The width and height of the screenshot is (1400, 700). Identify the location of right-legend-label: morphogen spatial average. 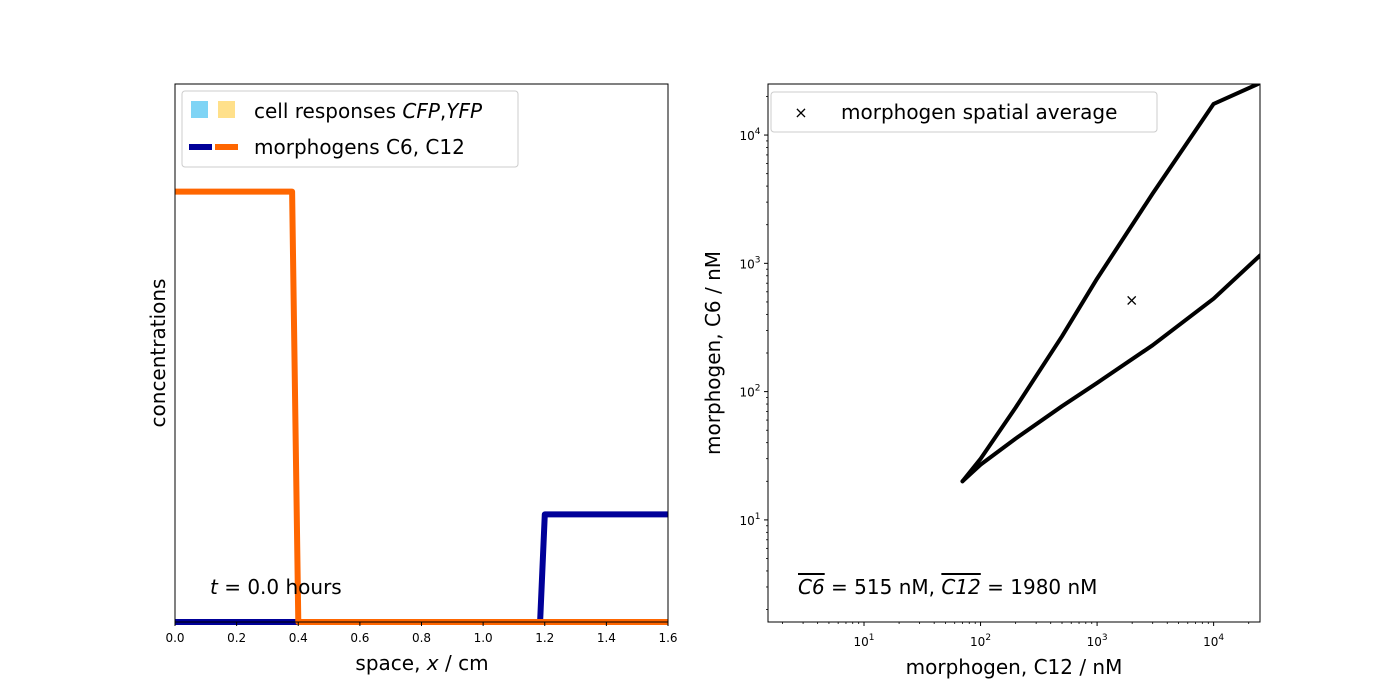
(979, 112).